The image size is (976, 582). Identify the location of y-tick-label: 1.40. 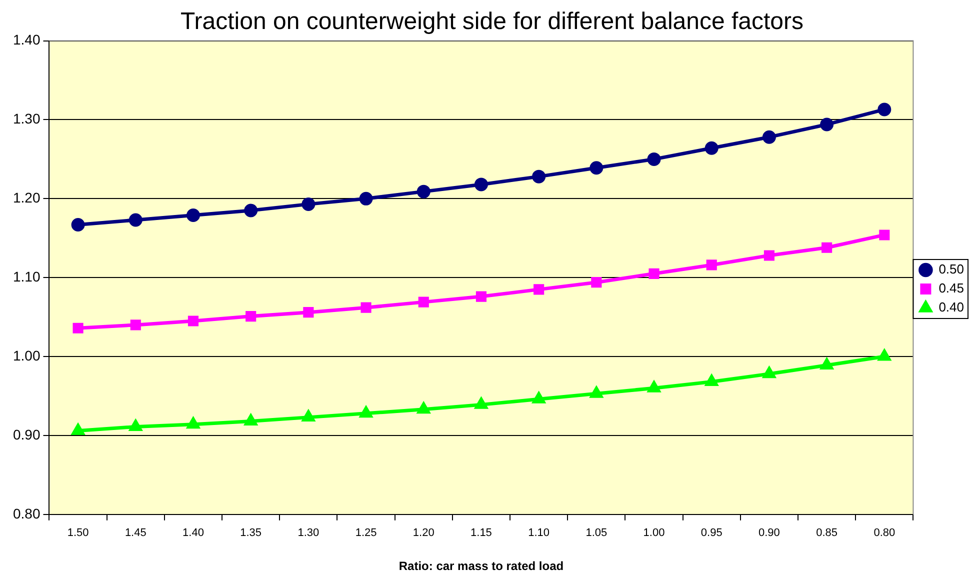
(26, 40).